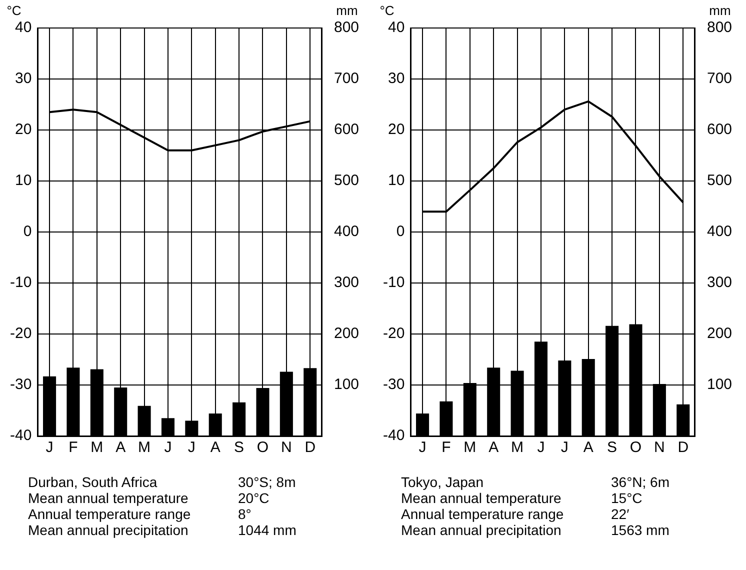  Describe the element at coordinates (267, 482) in the screenshot. I see `text: 30°S; 8m` at that location.